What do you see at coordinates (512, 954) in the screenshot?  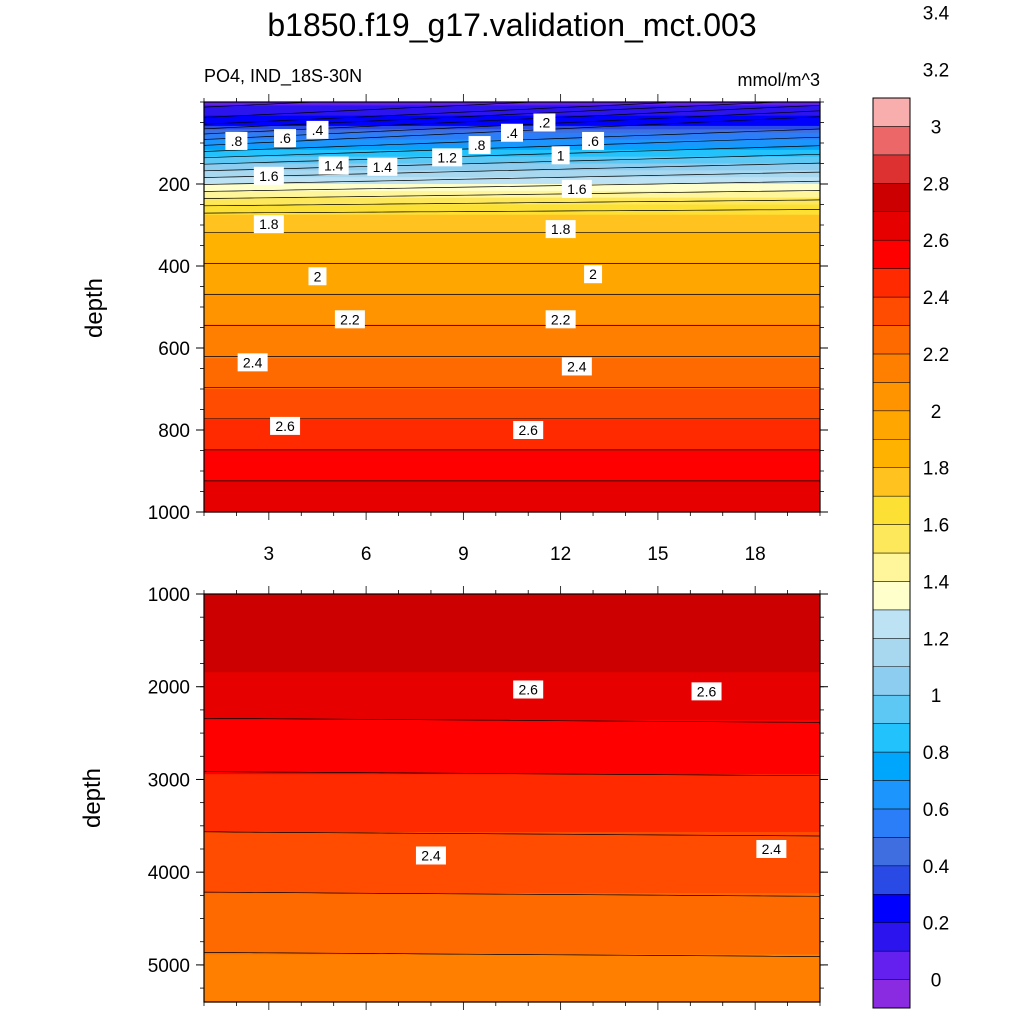 I see `lower-contour-line` at bounding box center [512, 954].